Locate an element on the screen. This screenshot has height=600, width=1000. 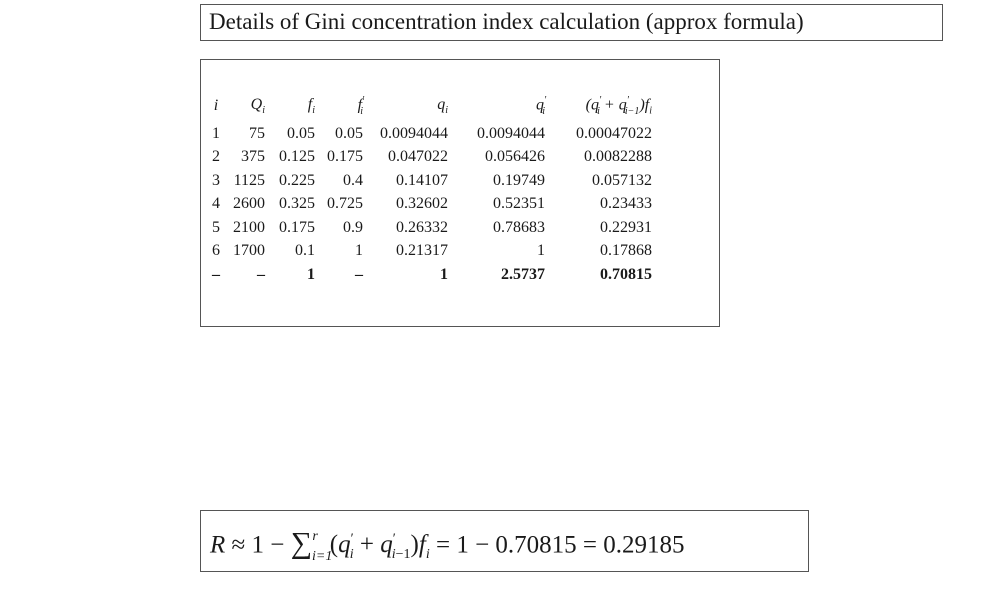
table-row: 6 1700 0.1 1 0.21317 1 0.17868 is located at coordinates (432, 251).